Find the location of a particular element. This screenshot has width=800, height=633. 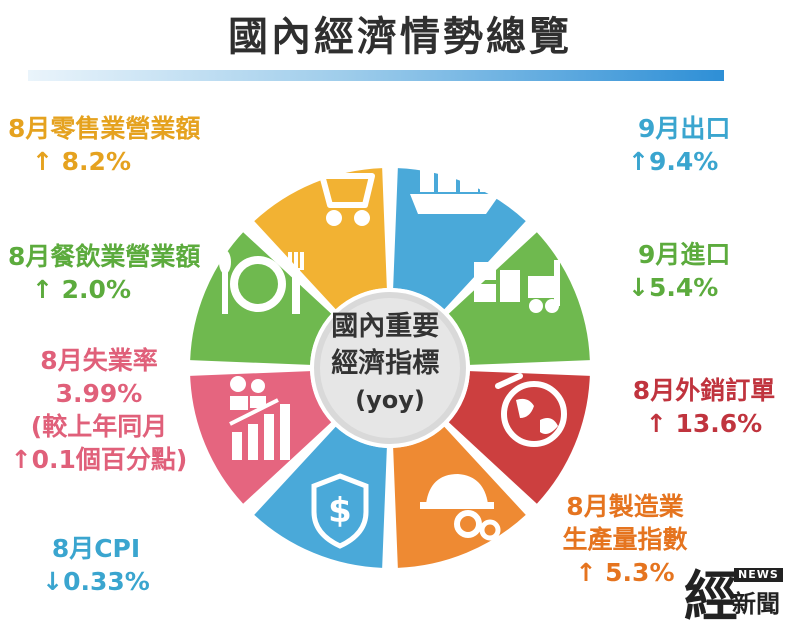

forklift-icon is located at coordinates (517, 286).